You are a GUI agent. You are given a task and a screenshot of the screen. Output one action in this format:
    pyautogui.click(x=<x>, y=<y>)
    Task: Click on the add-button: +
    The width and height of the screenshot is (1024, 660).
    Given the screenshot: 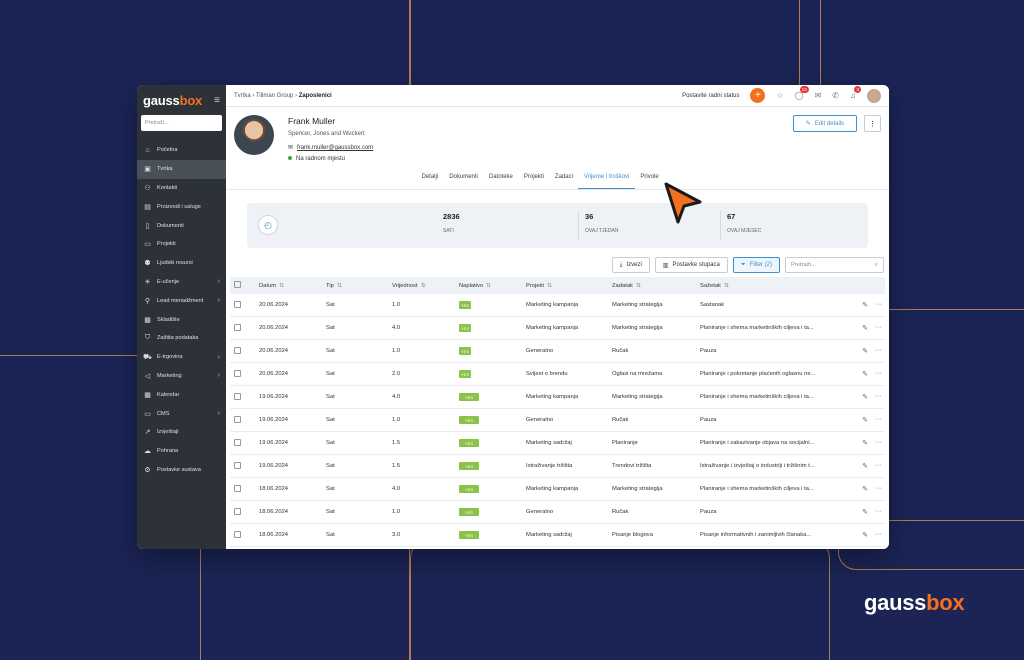 What is the action you would take?
    pyautogui.click(x=758, y=95)
    